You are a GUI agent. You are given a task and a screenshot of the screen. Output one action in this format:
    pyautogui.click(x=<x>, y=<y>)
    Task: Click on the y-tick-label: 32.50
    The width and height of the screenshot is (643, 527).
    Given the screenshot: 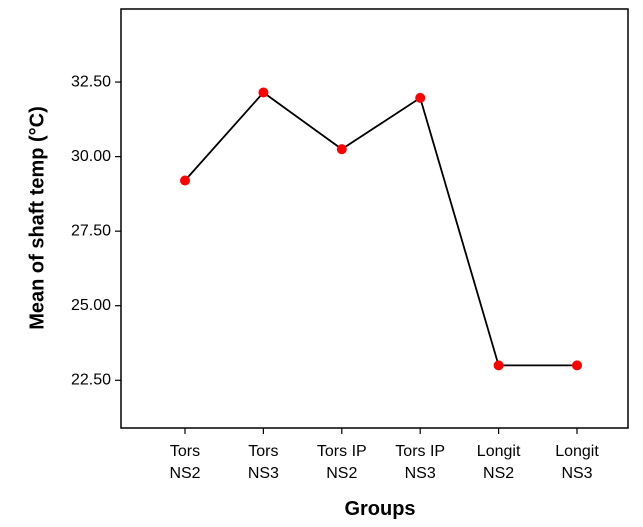 What is the action you would take?
    pyautogui.click(x=91, y=81)
    